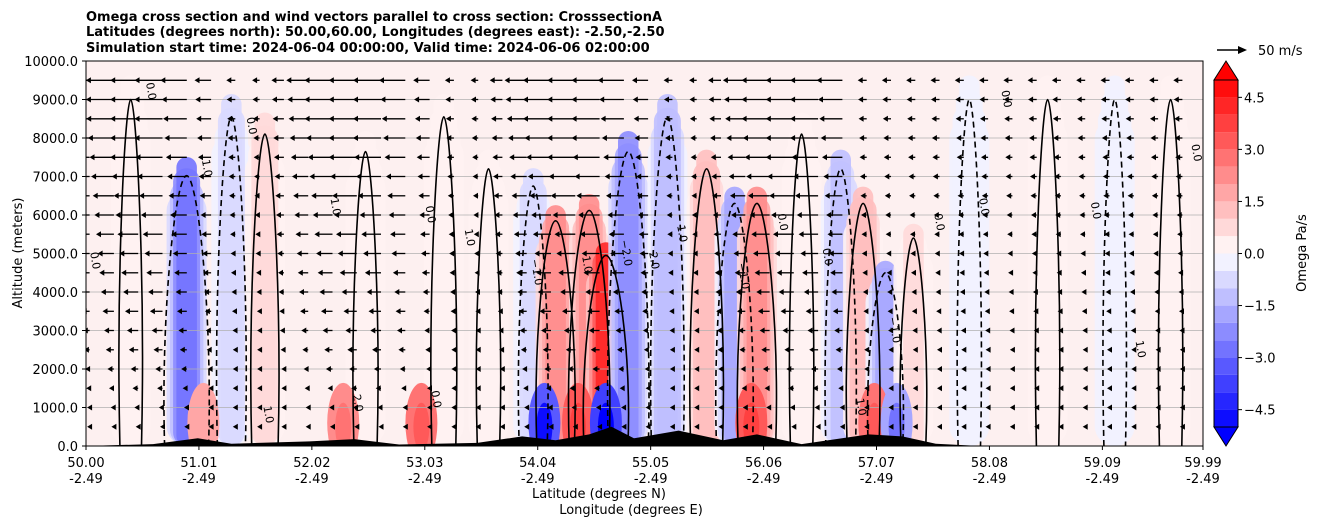  Describe the element at coordinates (625, 253) in the screenshot. I see `contour-label-9: −2.0` at that location.